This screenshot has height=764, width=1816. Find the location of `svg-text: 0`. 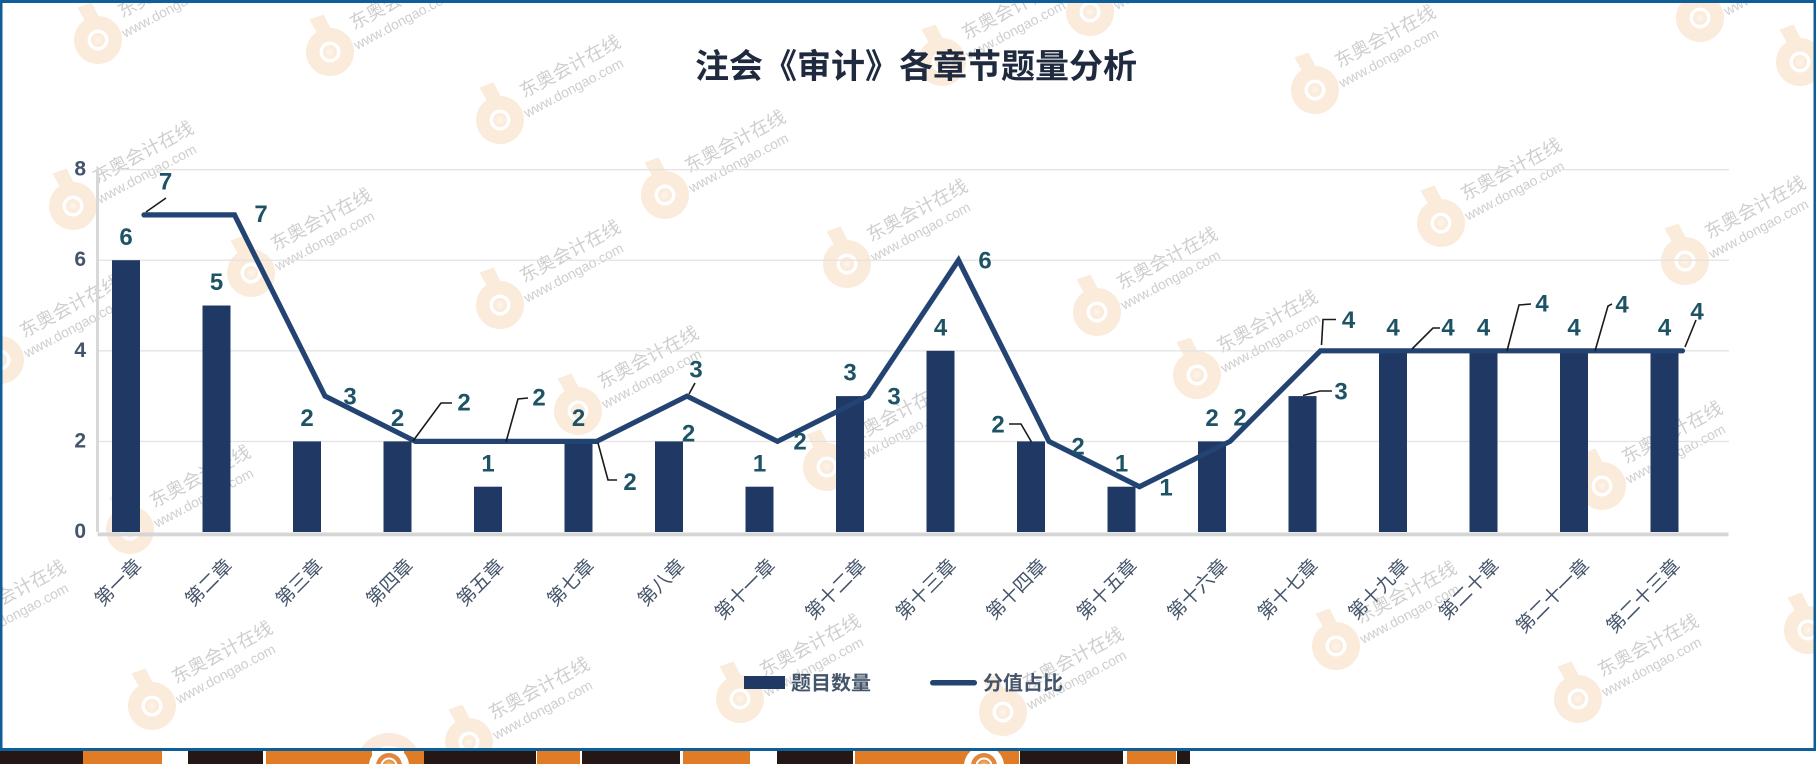

svg-text: 0 is located at coordinates (80, 531).